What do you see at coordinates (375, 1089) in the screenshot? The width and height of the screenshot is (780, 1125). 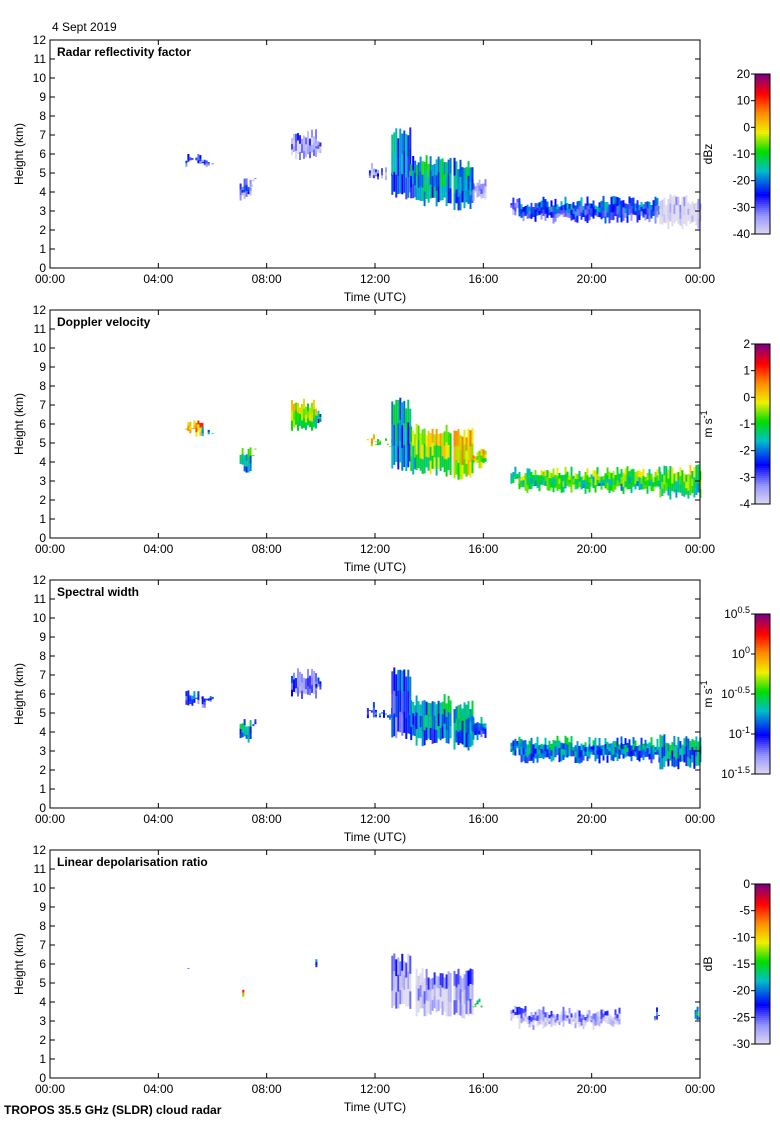 I see `x-tick-label: 12:00` at bounding box center [375, 1089].